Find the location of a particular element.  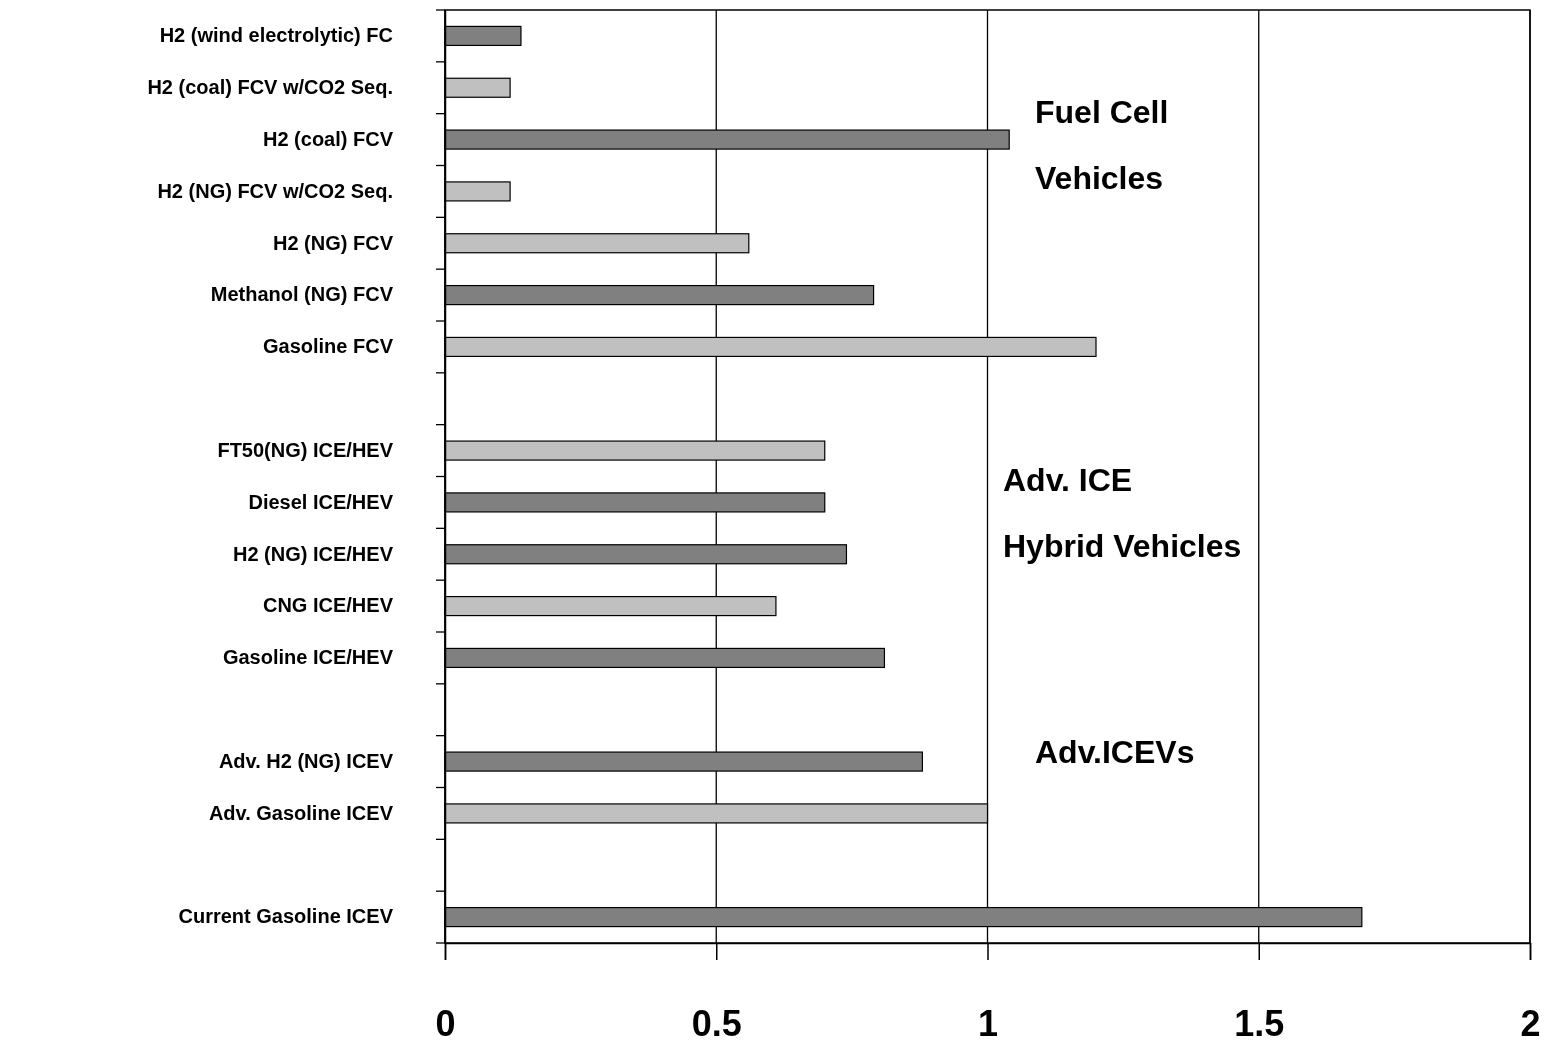

y-tick-label: Adv. H2 (NG) ICEV is located at coordinates (306, 760).